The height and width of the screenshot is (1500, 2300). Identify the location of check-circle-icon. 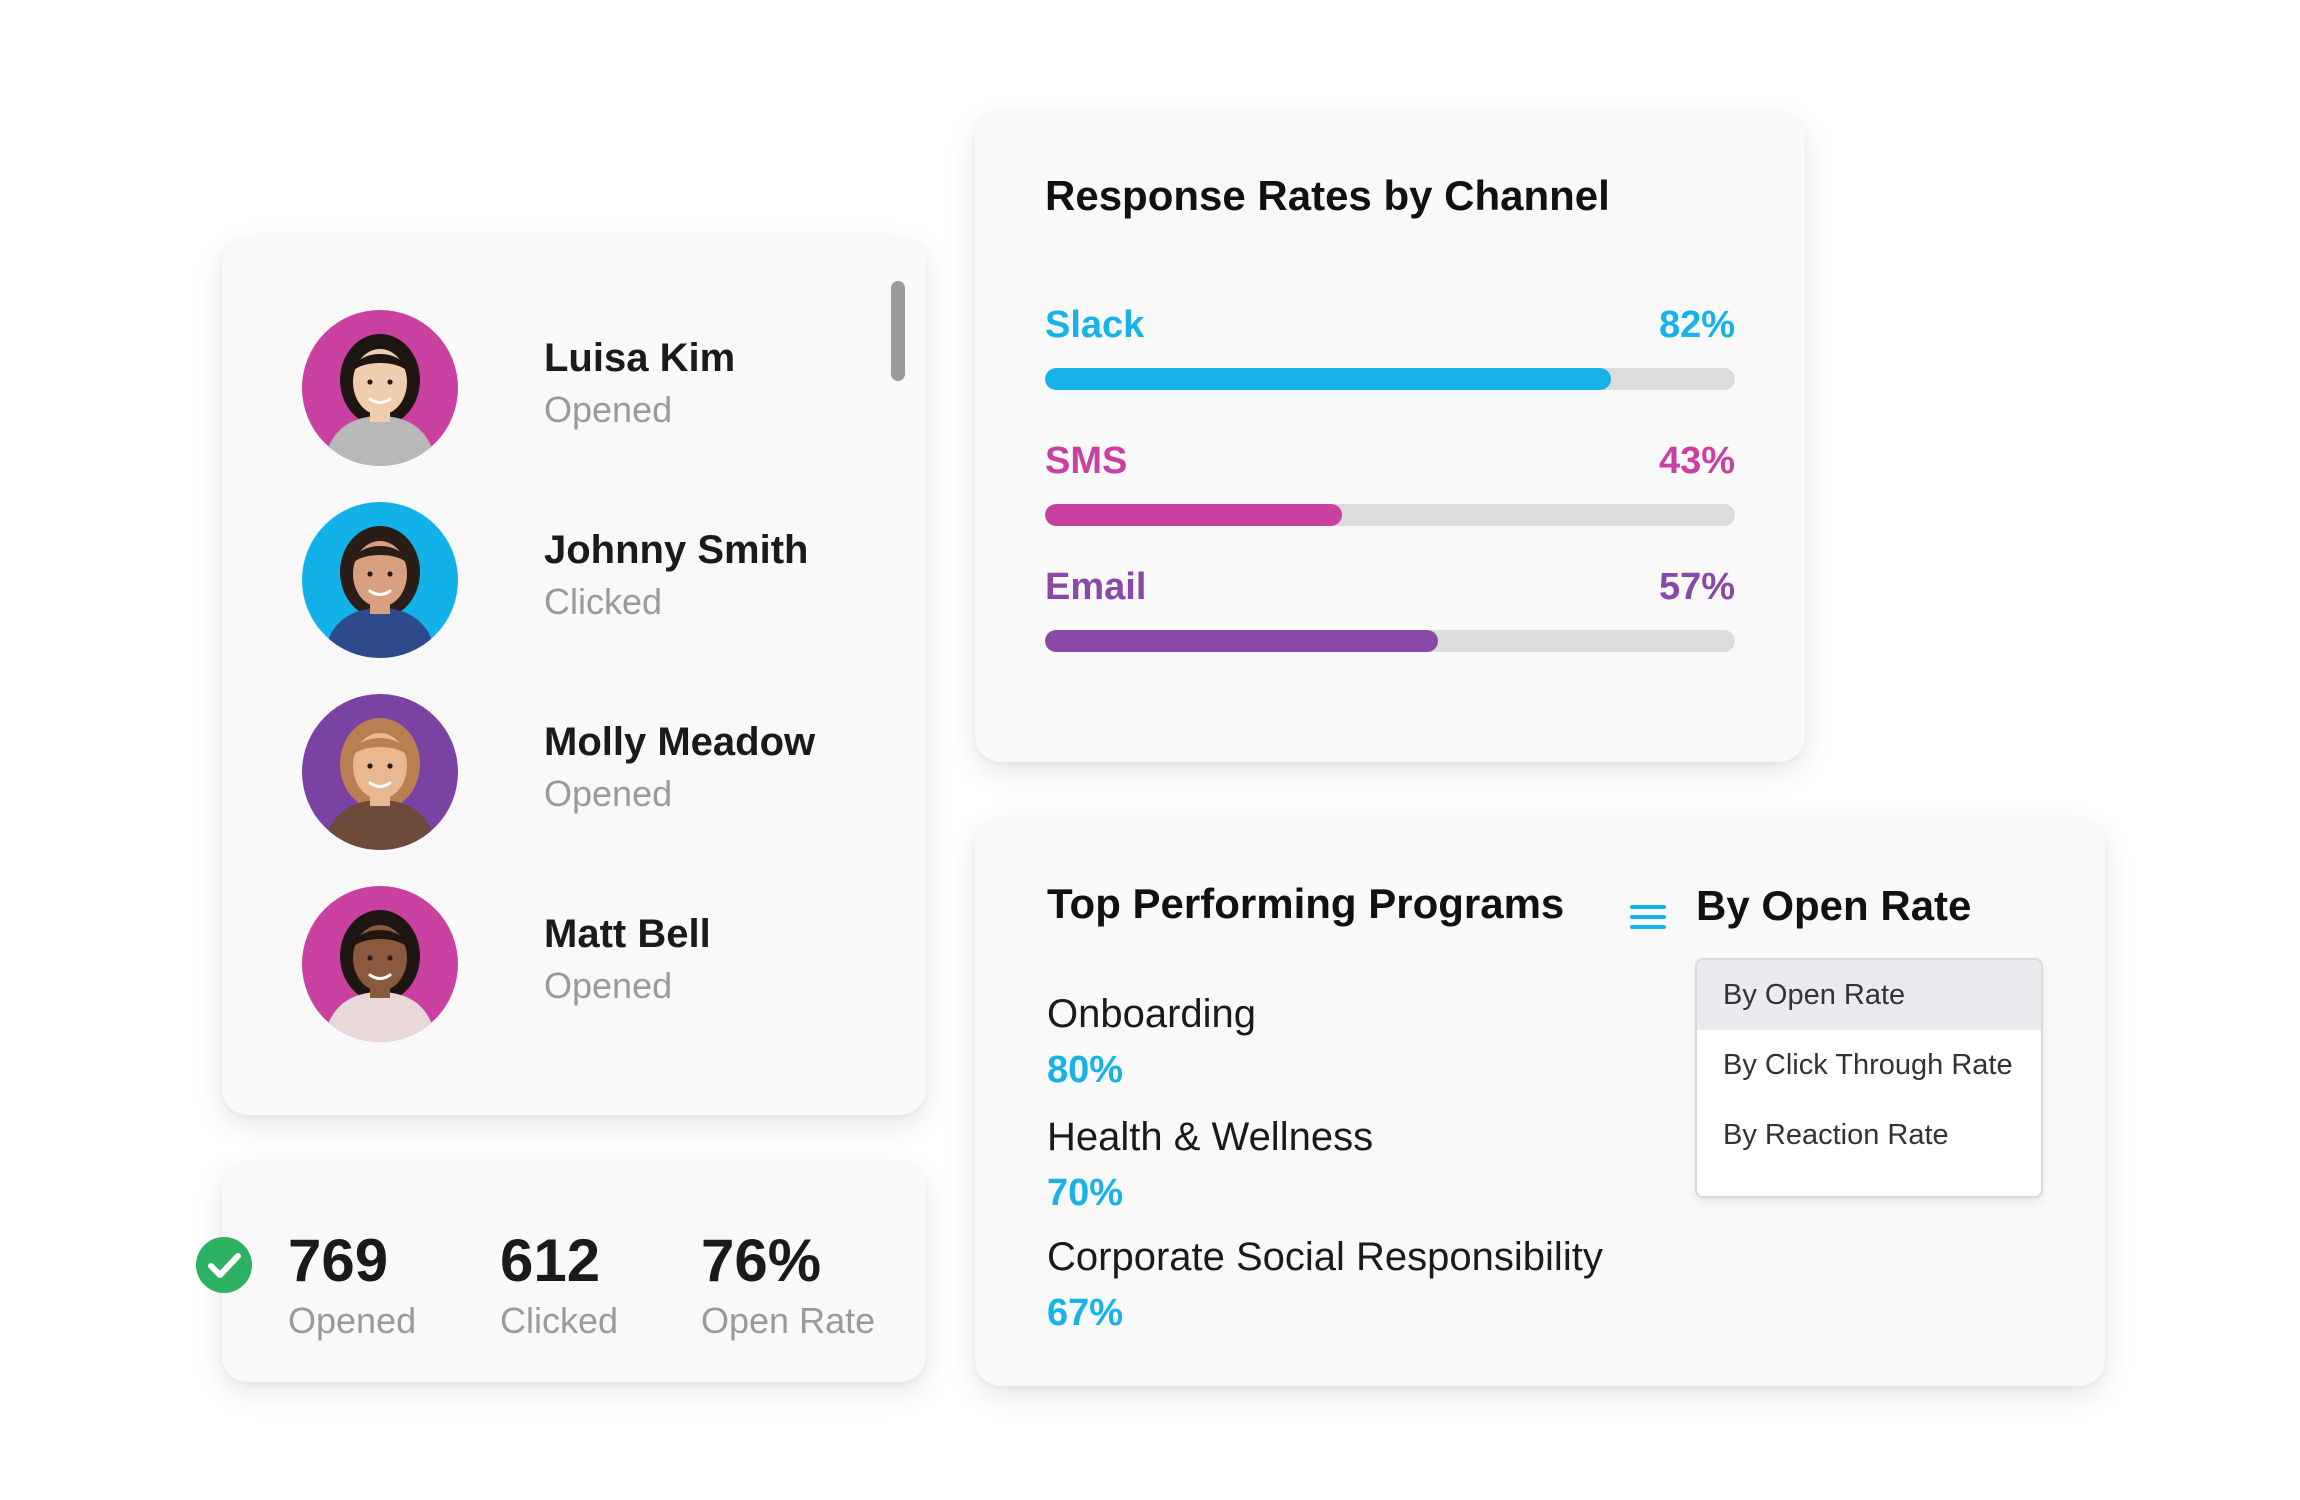
(224, 1265).